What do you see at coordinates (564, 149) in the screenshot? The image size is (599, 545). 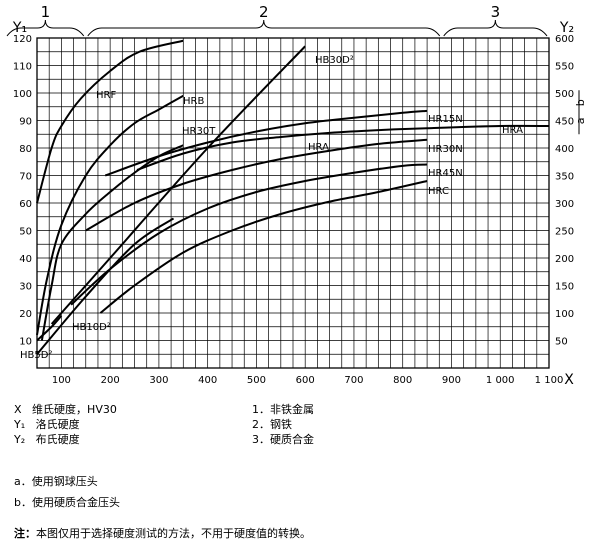 I see `y2-tick-label: 400` at bounding box center [564, 149].